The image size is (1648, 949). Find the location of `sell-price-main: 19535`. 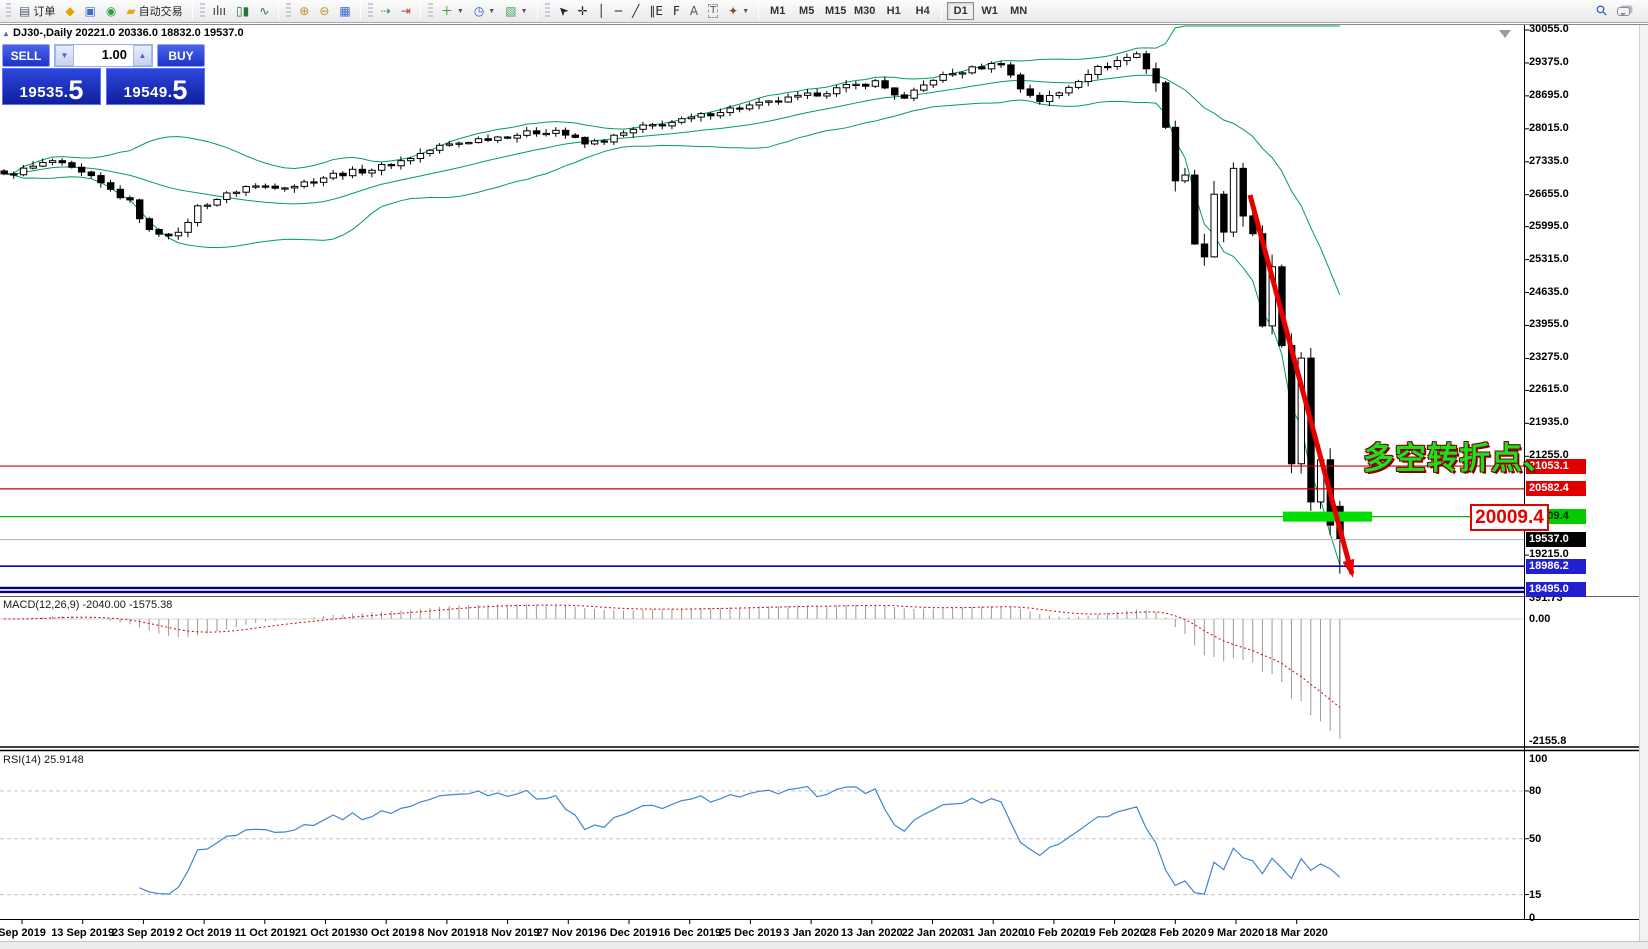

sell-price-main: 19535 is located at coordinates (41, 92).